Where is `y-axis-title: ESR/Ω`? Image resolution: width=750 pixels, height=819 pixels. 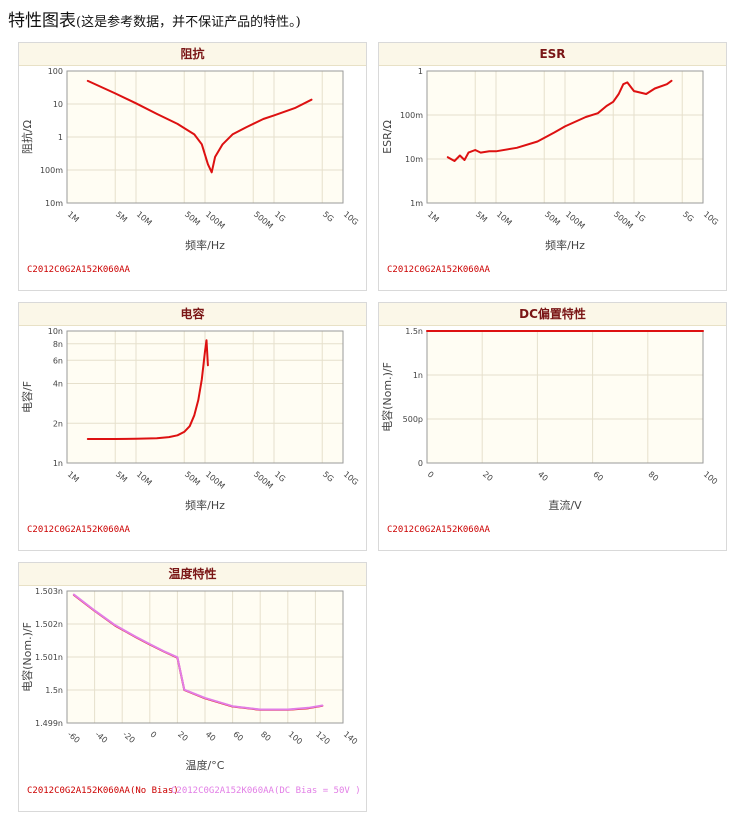 y-axis-title: ESR/Ω is located at coordinates (387, 137).